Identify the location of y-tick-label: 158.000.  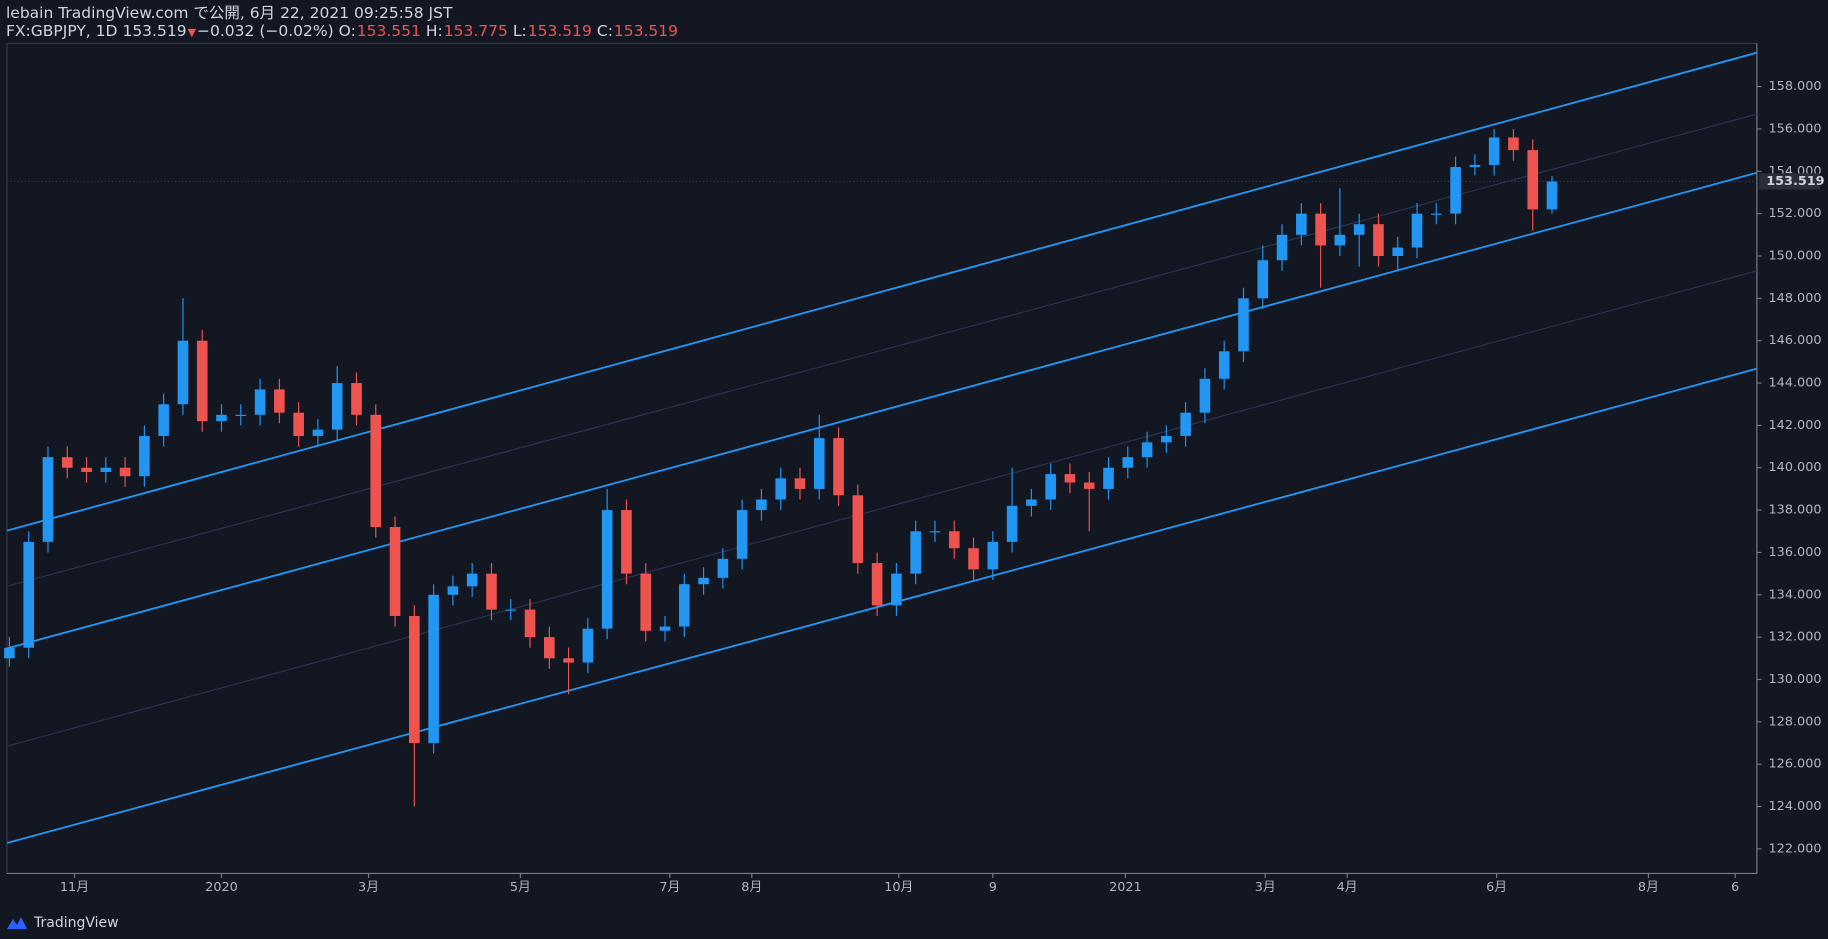
(1795, 86).